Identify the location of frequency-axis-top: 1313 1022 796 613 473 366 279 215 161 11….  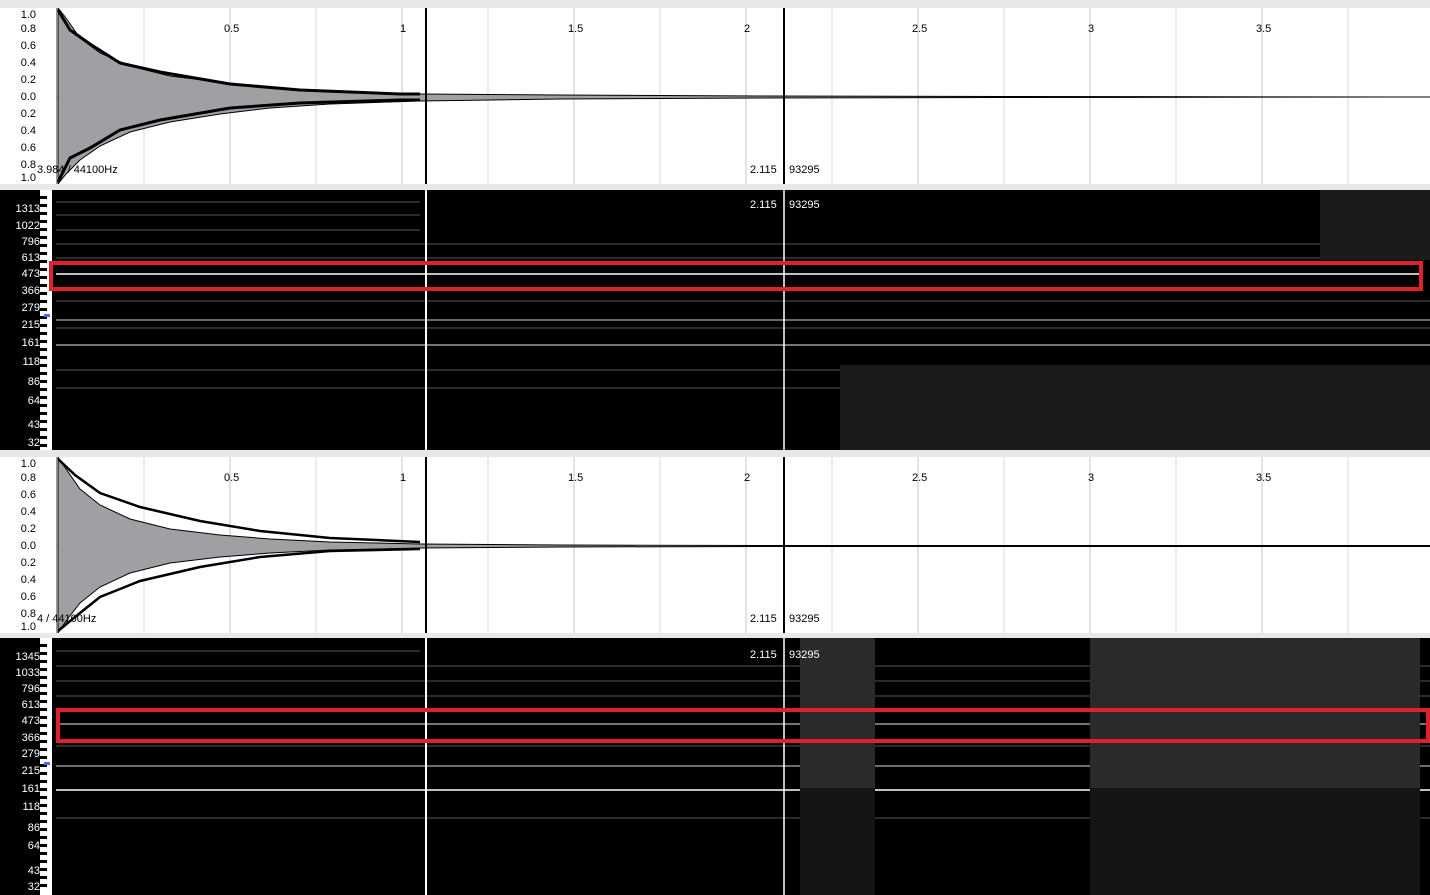
(20, 320).